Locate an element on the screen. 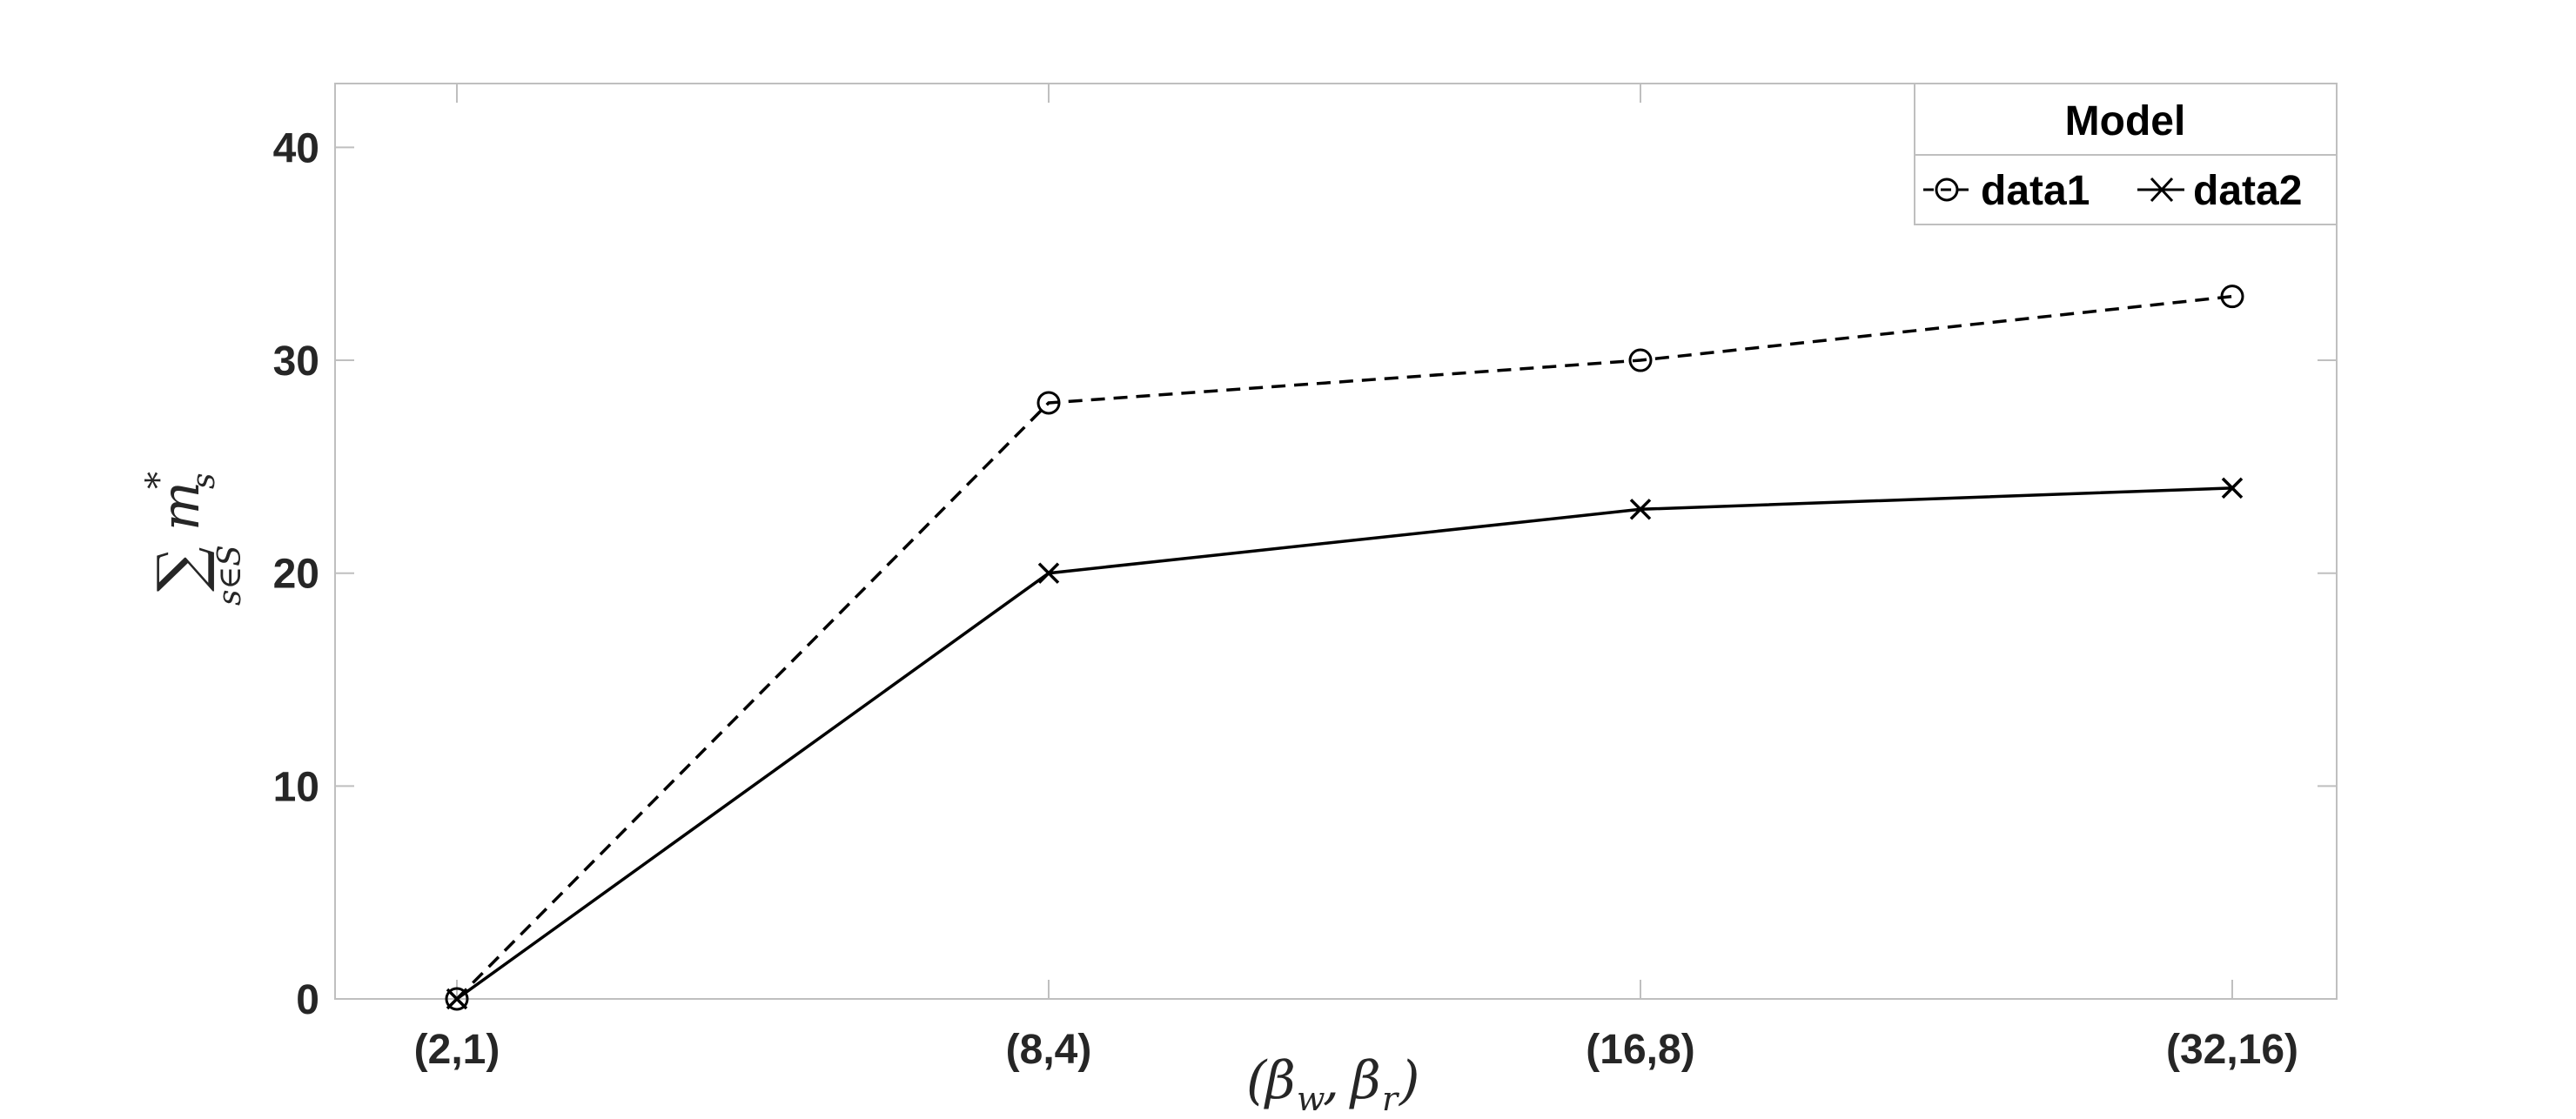 This screenshot has height=1119, width=2576. legend-marker-x is located at coordinates (2162, 190).